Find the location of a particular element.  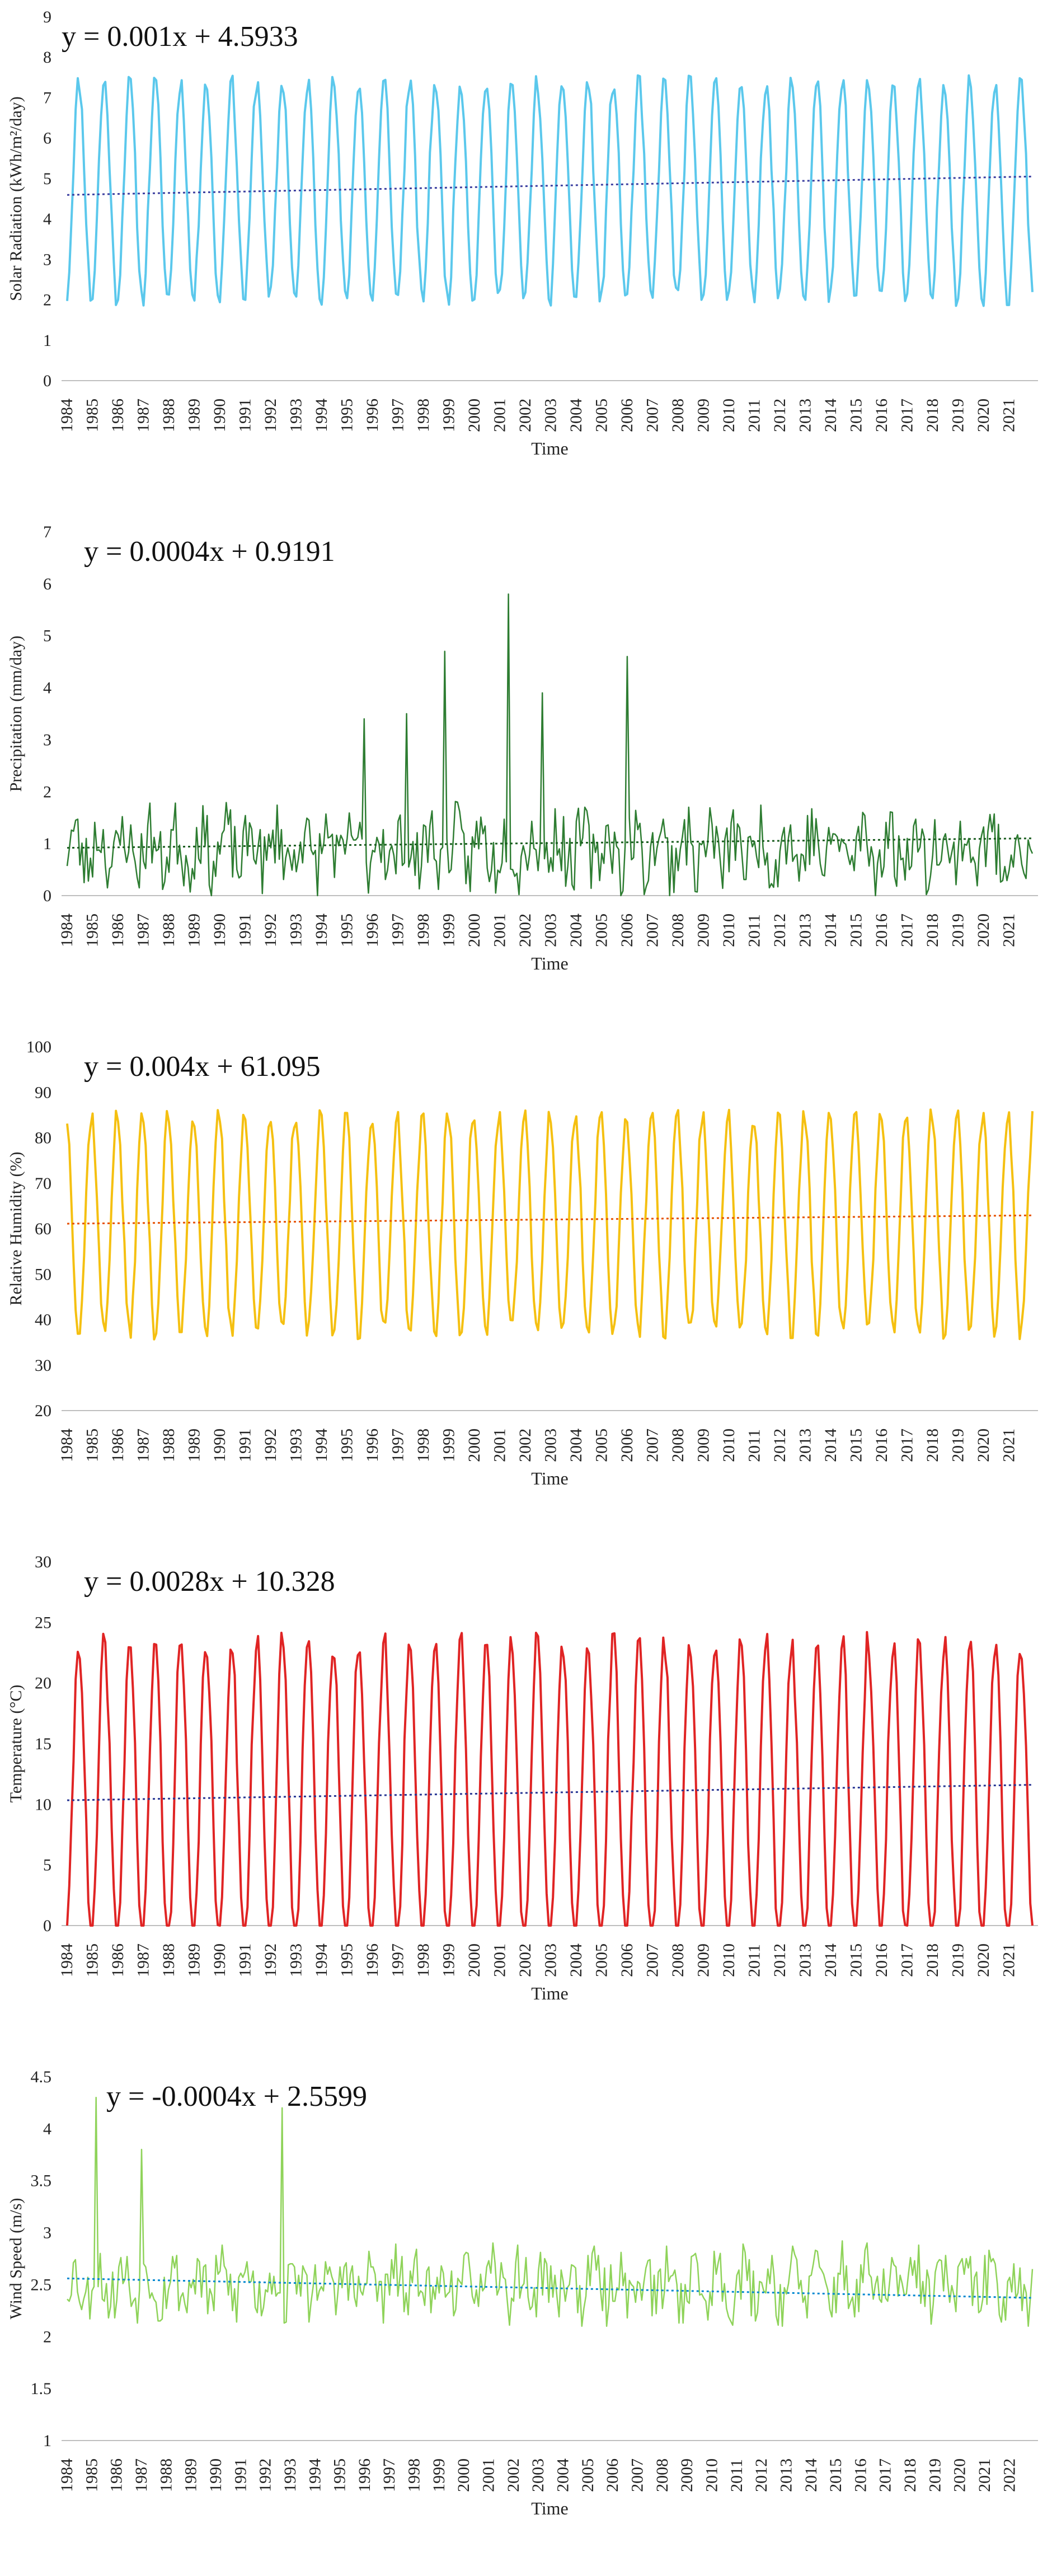

y-tick-label: 6 is located at coordinates (47, 138).